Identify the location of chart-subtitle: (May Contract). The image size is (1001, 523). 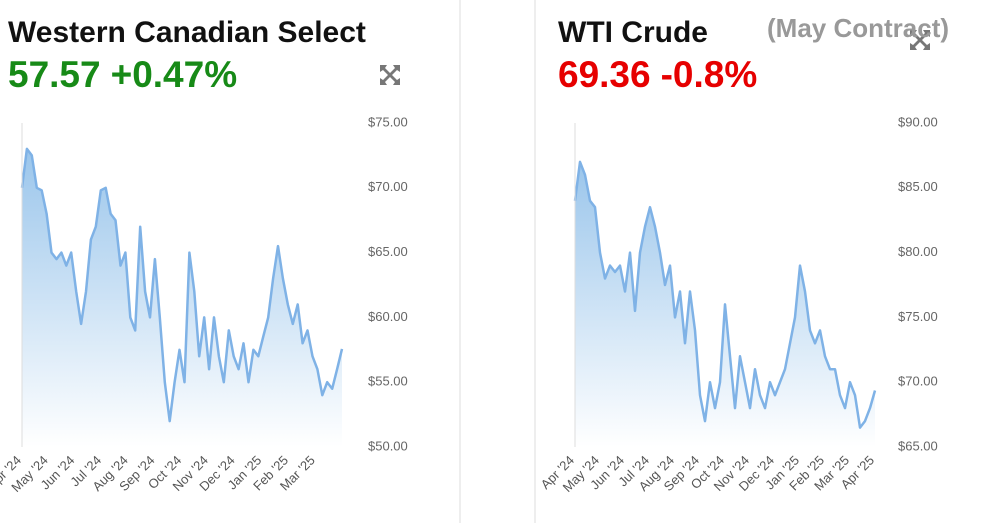
(858, 28).